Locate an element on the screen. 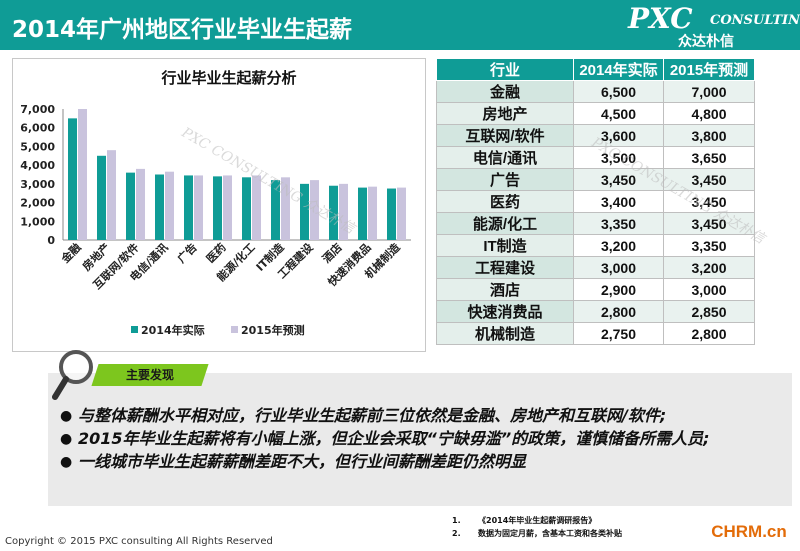 This screenshot has width=800, height=551. logo-chinese: 众达朴信 is located at coordinates (706, 42).